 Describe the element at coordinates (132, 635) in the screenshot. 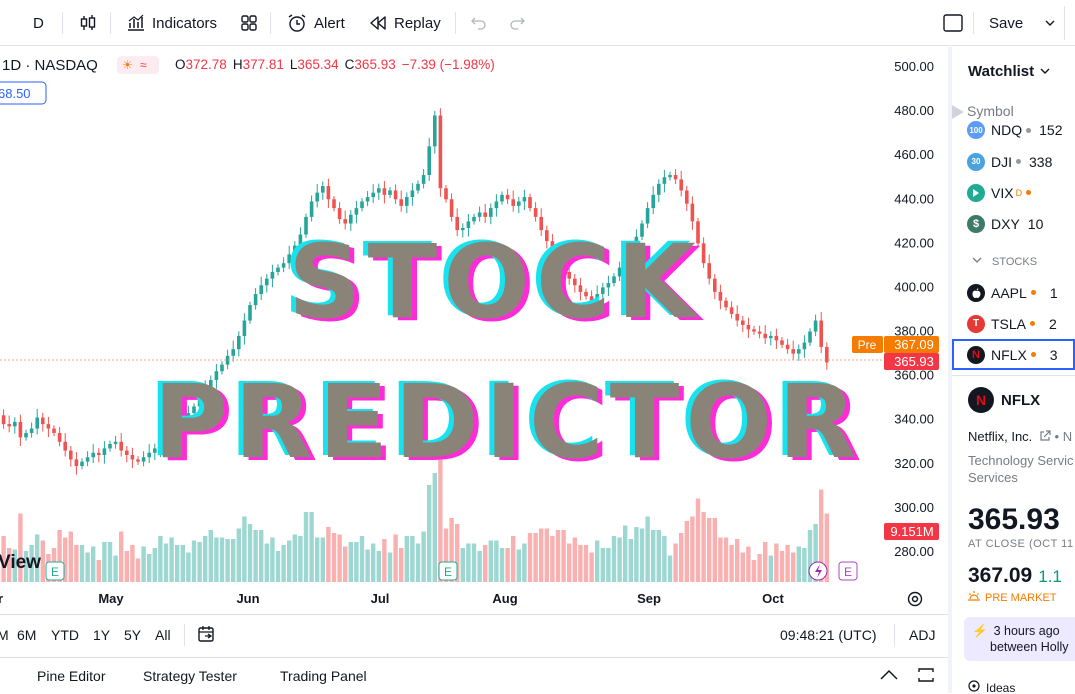

I see `range-button: 5Y` at that location.